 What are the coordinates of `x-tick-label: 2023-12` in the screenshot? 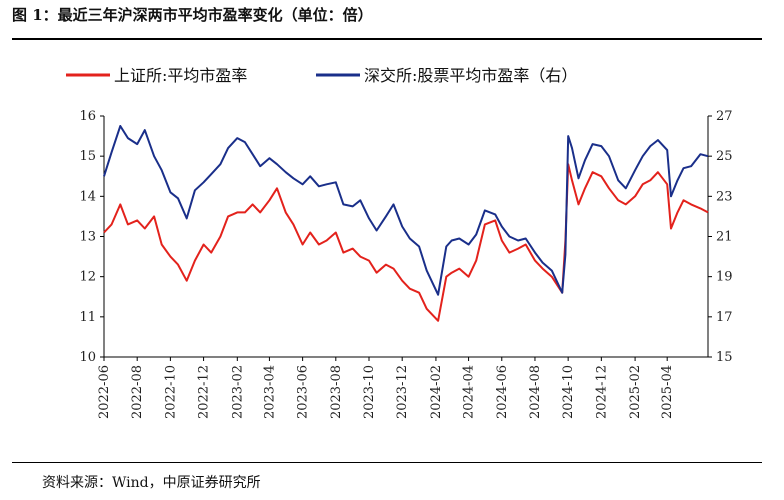 It's located at (402, 392).